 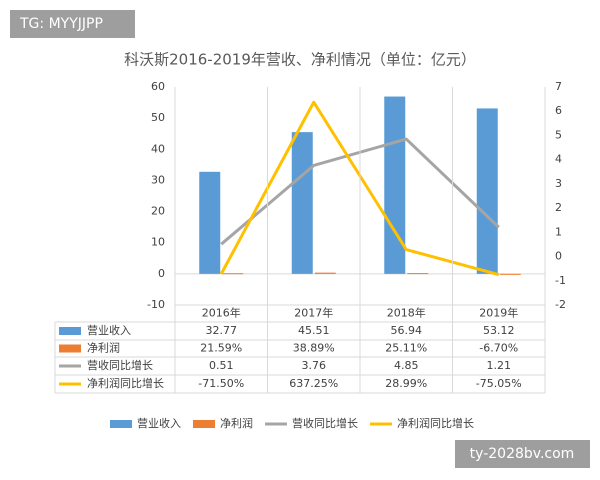 I want to click on table-cell: -6.70%, so click(x=498, y=348).